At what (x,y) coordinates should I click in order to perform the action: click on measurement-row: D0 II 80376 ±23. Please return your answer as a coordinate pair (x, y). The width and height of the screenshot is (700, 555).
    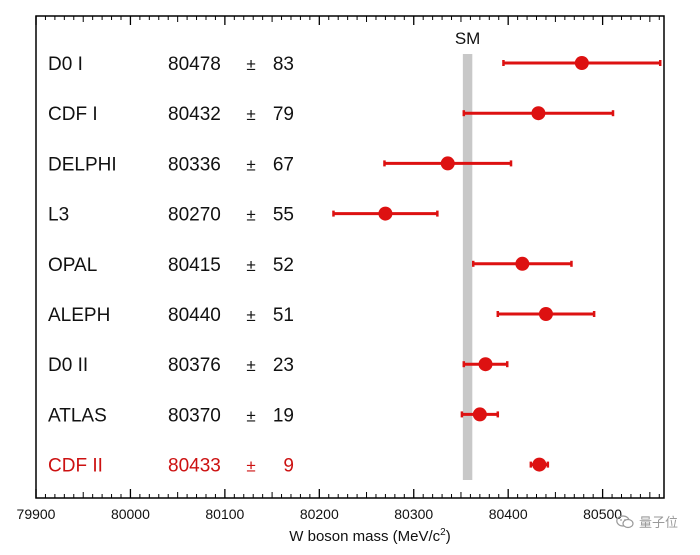
    Looking at the image, I should click on (278, 365).